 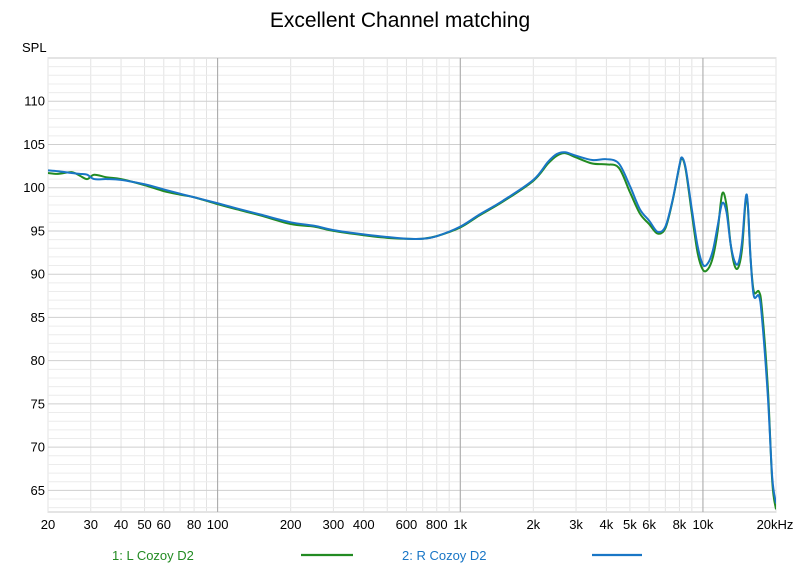 I want to click on x-tick-label: 200, so click(x=291, y=524).